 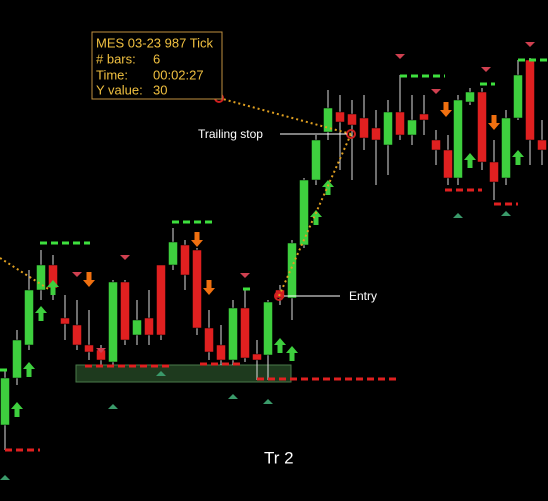 I want to click on tooltip-title: MES 03-23 987 Tick, so click(x=155, y=42).